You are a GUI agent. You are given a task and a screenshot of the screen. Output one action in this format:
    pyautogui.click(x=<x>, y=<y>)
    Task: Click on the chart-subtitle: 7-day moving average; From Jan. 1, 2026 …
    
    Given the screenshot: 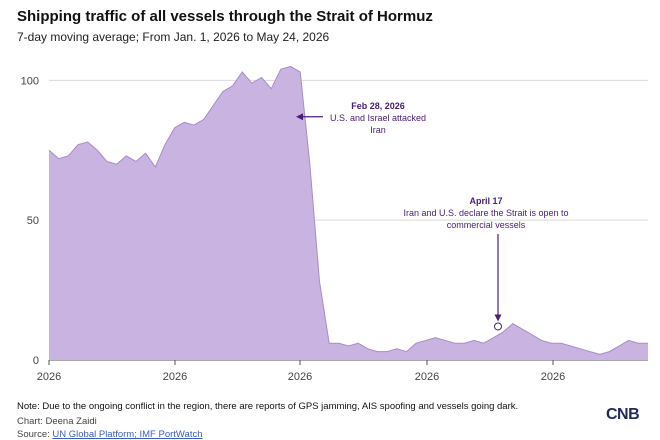 What is the action you would take?
    pyautogui.click(x=173, y=37)
    